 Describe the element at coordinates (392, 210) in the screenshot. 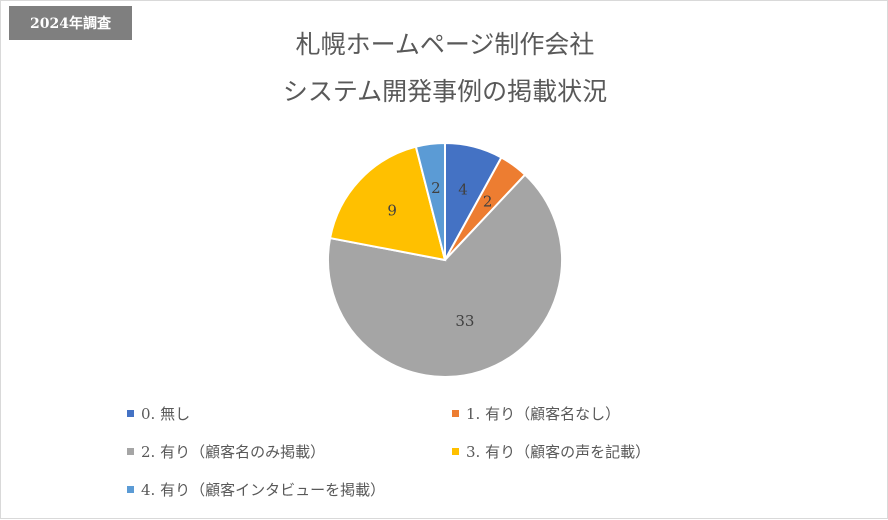

I see `pie-data-label-3: 9` at that location.